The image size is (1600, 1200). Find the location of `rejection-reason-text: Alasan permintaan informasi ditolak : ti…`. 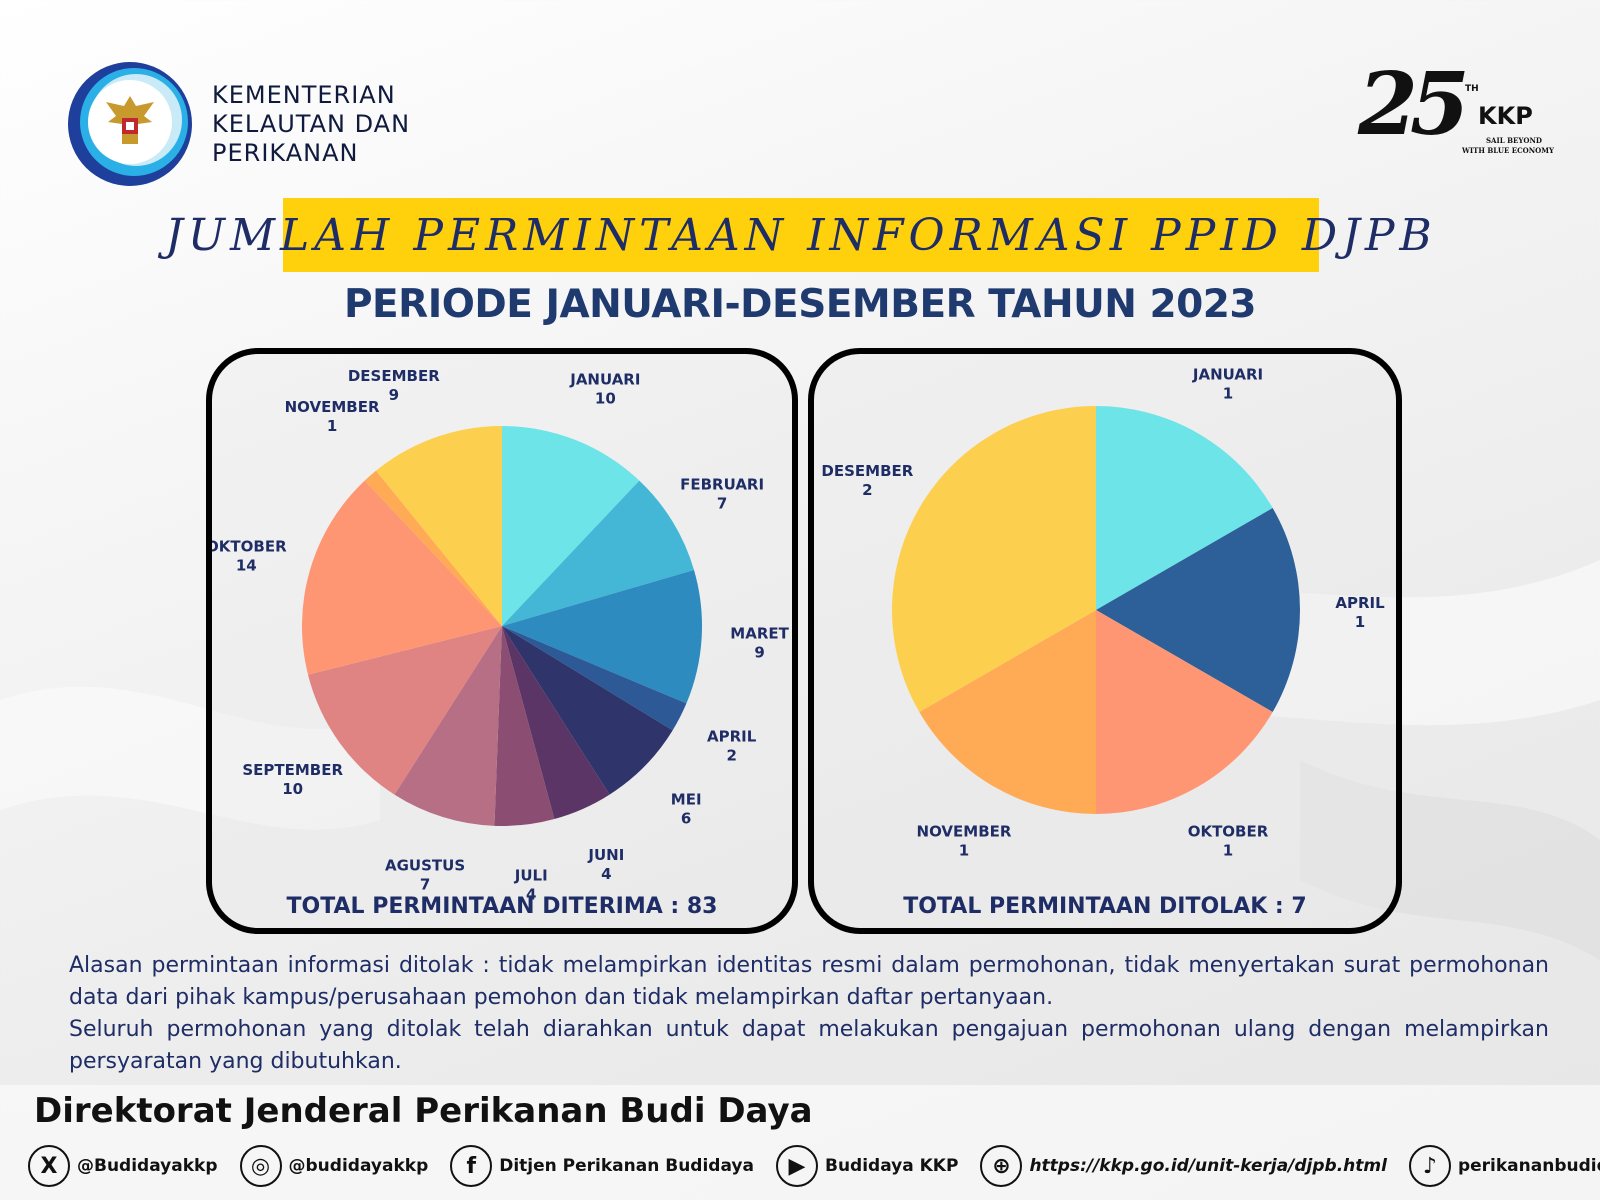

rejection-reason-text: Alasan permintaan informasi ditolak : ti… is located at coordinates (809, 981).